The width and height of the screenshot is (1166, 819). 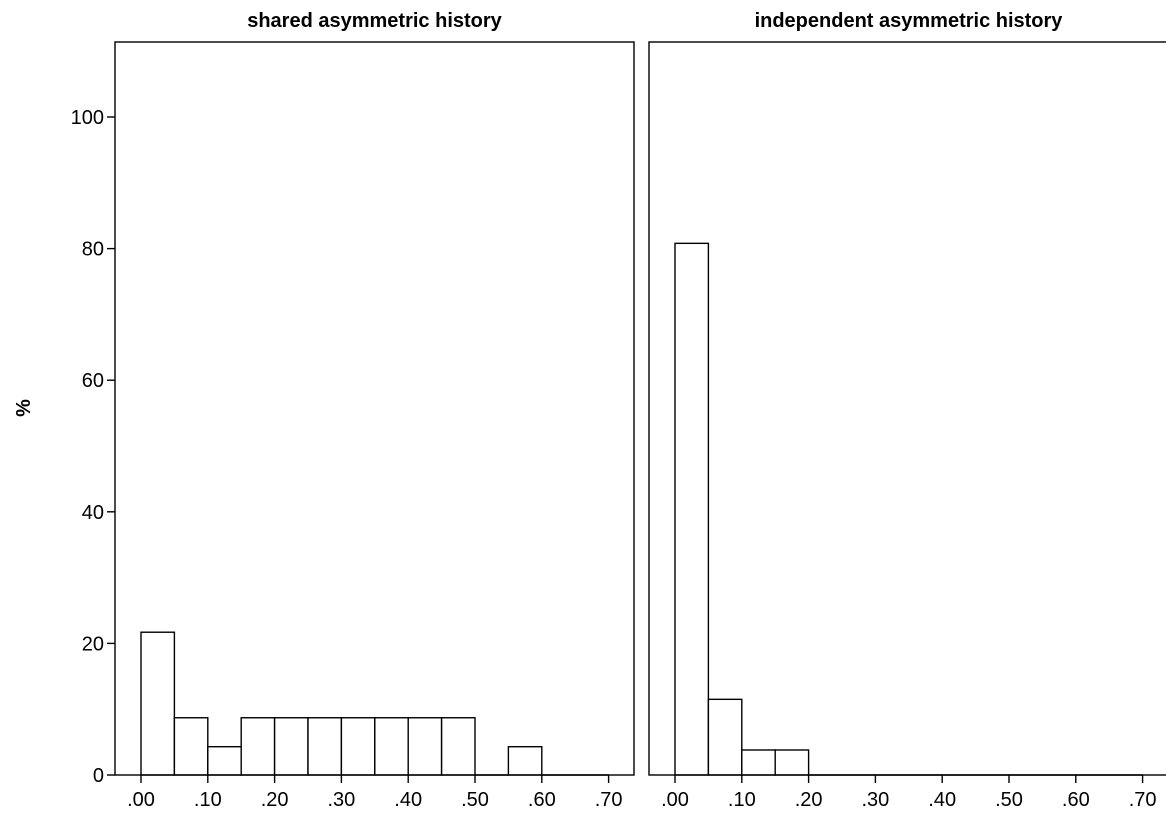 What do you see at coordinates (374, 21) in the screenshot?
I see `panel-title: shared asymmetric history` at bounding box center [374, 21].